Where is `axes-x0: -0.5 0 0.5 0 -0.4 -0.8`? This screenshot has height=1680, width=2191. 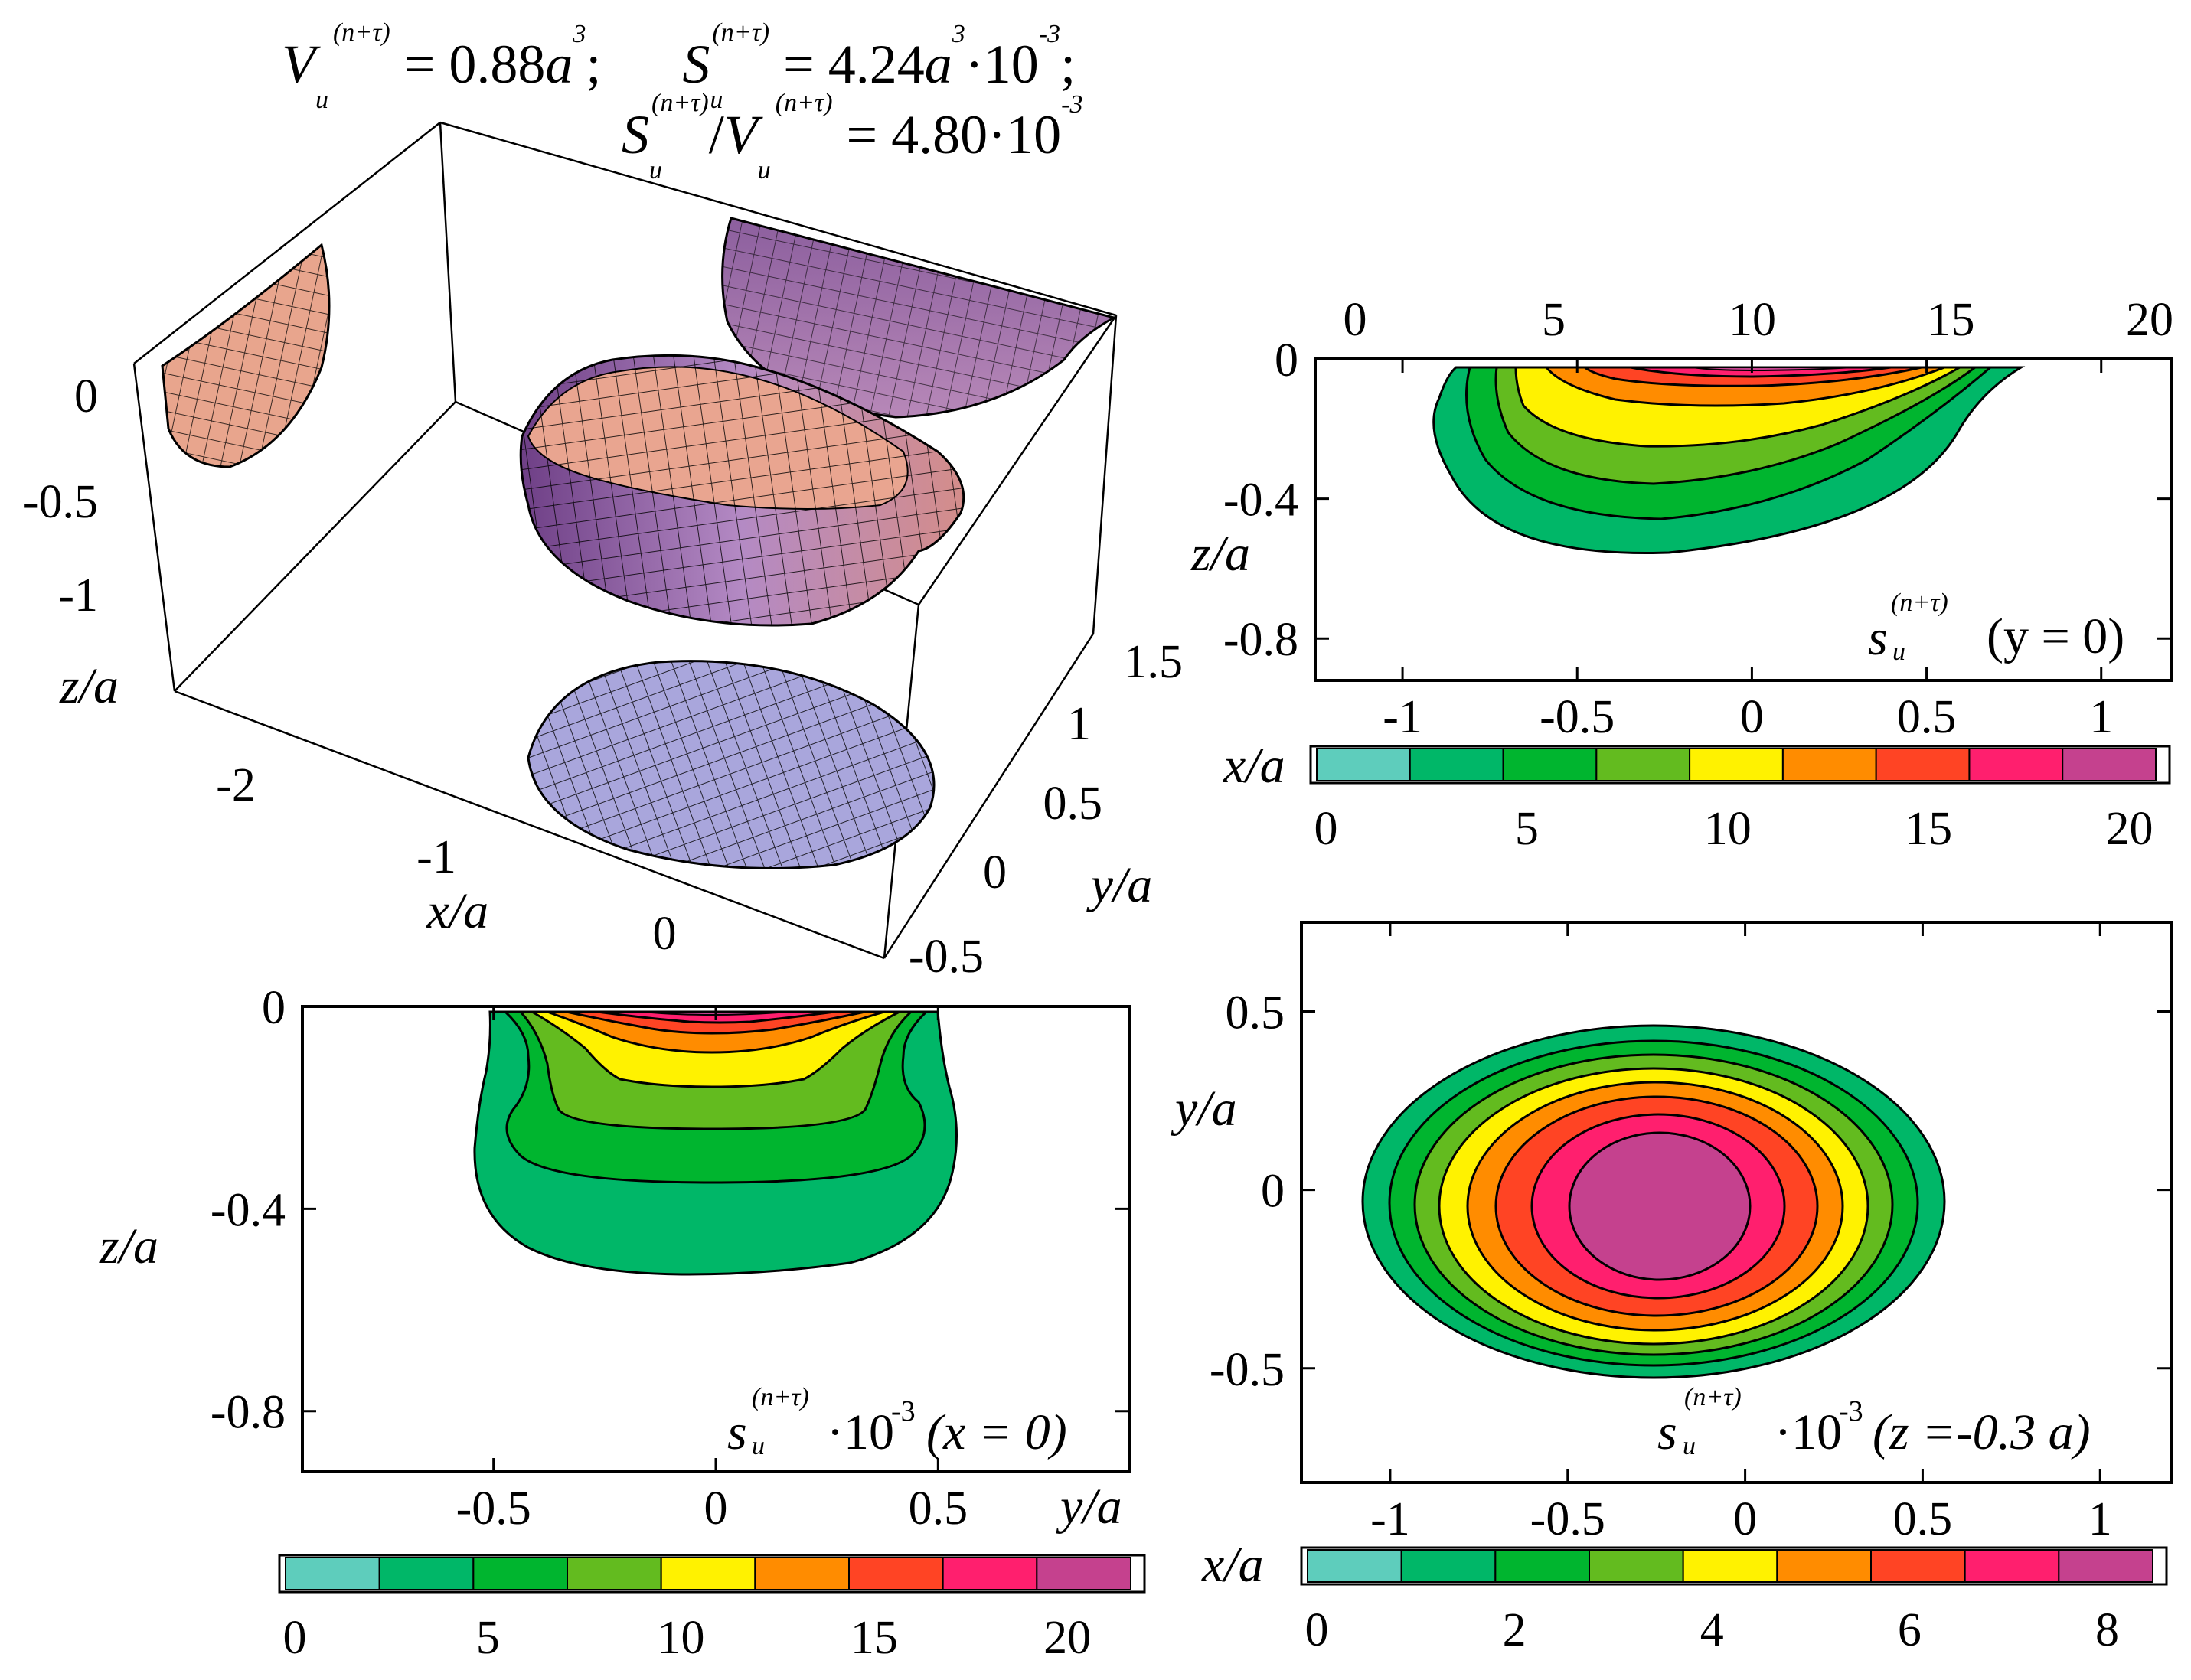
axes-x0: -0.5 0 0.5 0 -0.4 -0.8 is located at coordinates (670, 1258).